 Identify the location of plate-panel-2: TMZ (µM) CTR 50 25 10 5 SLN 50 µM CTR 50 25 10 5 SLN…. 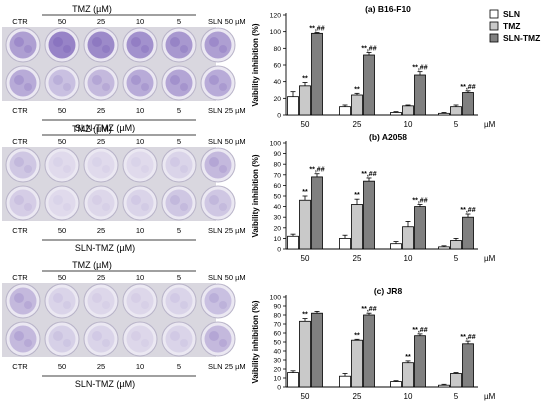
(124, 188).